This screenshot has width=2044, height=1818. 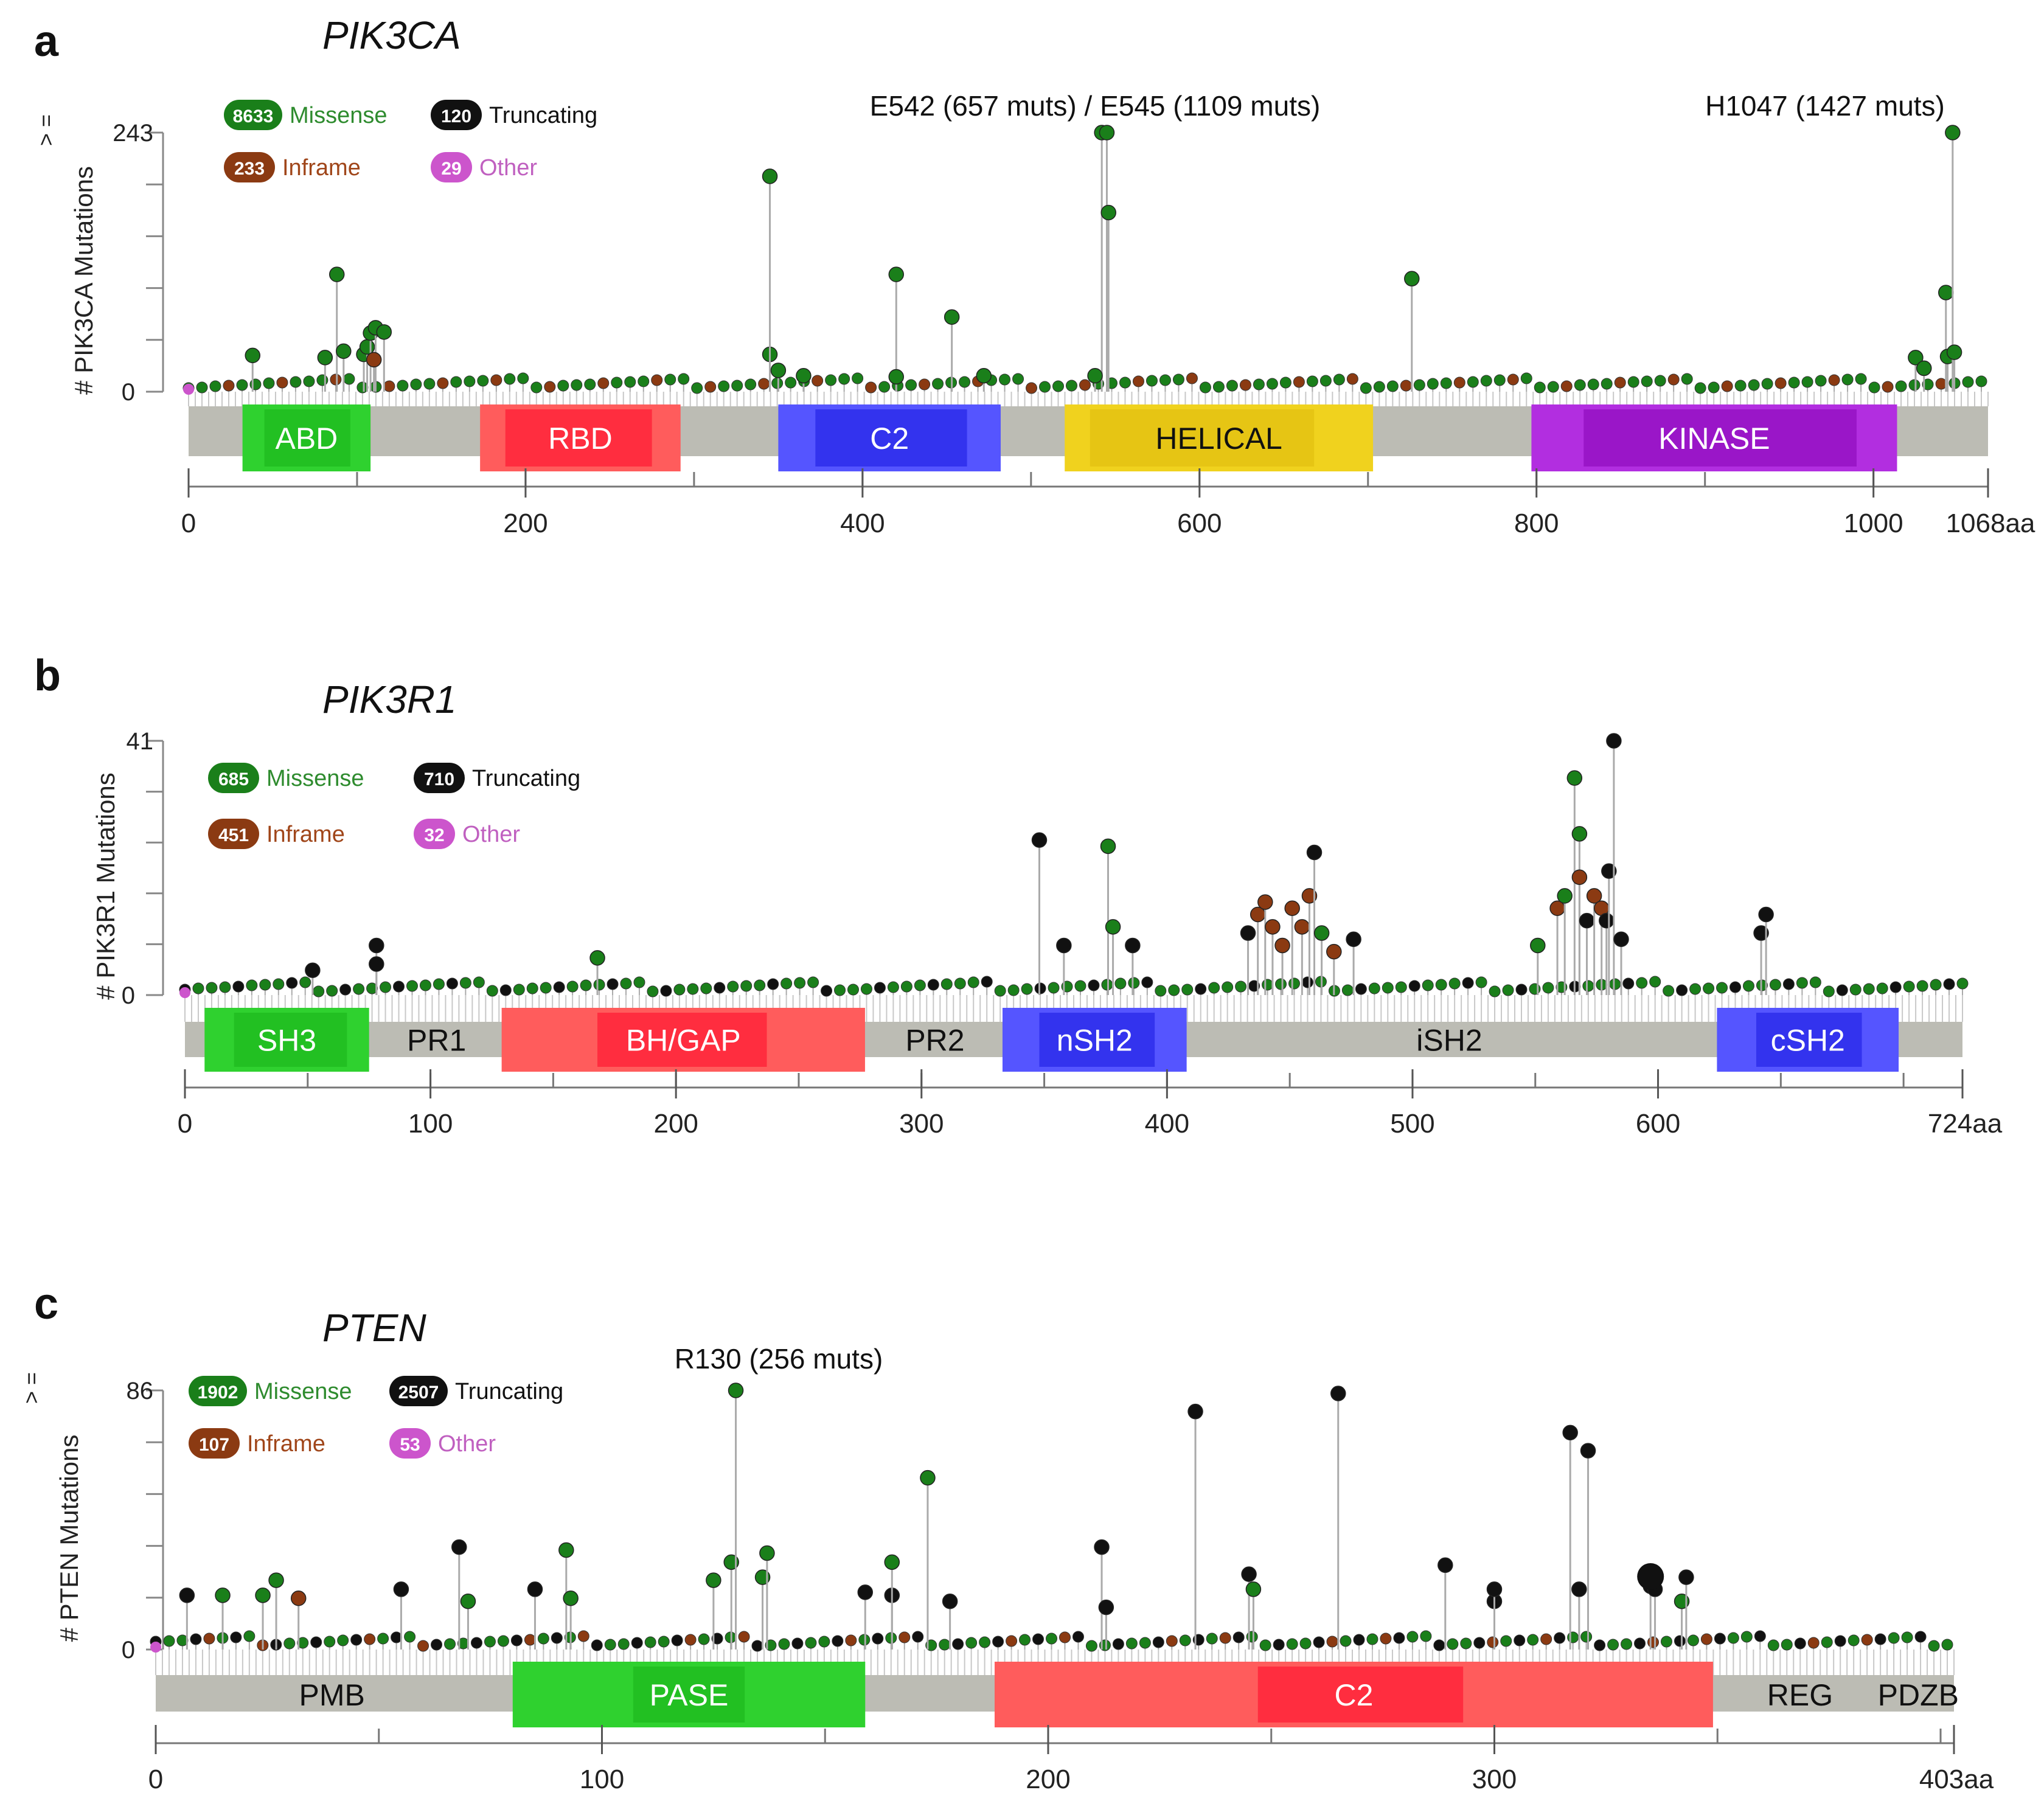 What do you see at coordinates (921, 1124) in the screenshot?
I see `x-tick-label: 300` at bounding box center [921, 1124].